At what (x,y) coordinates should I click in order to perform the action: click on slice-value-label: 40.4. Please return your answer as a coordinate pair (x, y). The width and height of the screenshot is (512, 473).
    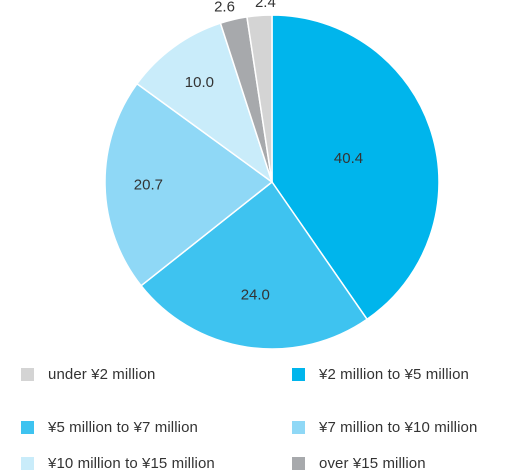
    Looking at the image, I should click on (348, 158).